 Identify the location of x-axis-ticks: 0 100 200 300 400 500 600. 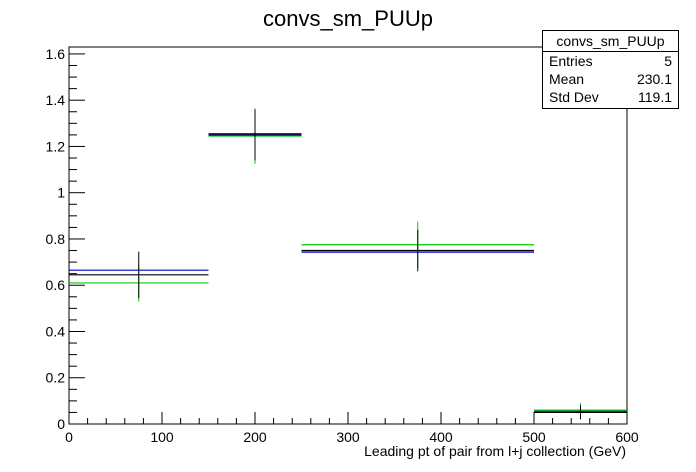
(352, 428).